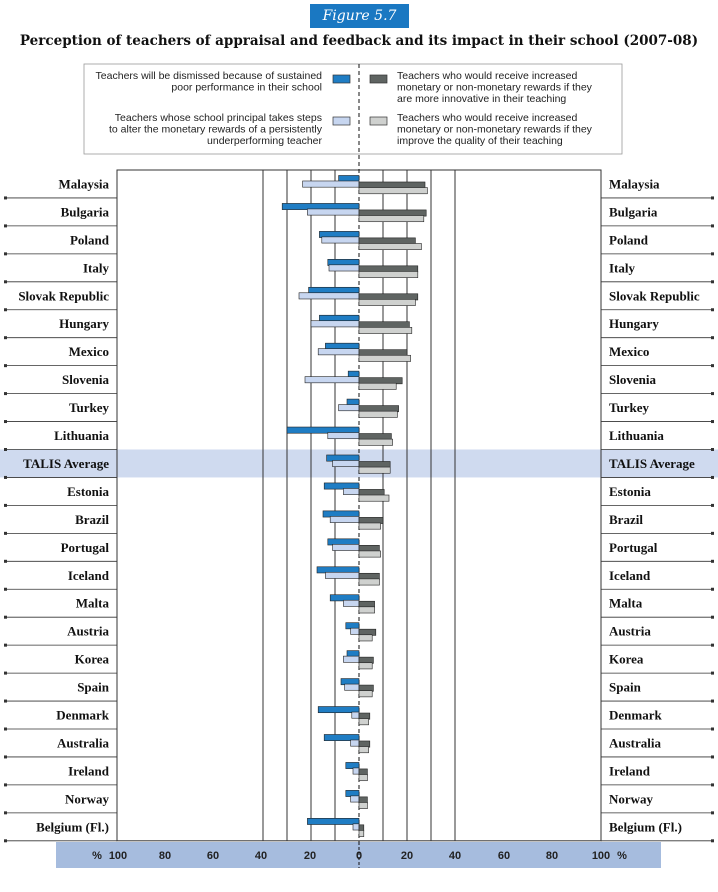 The width and height of the screenshot is (718, 892). Describe the element at coordinates (97, 856) in the screenshot. I see `x-tick-label: %` at that location.